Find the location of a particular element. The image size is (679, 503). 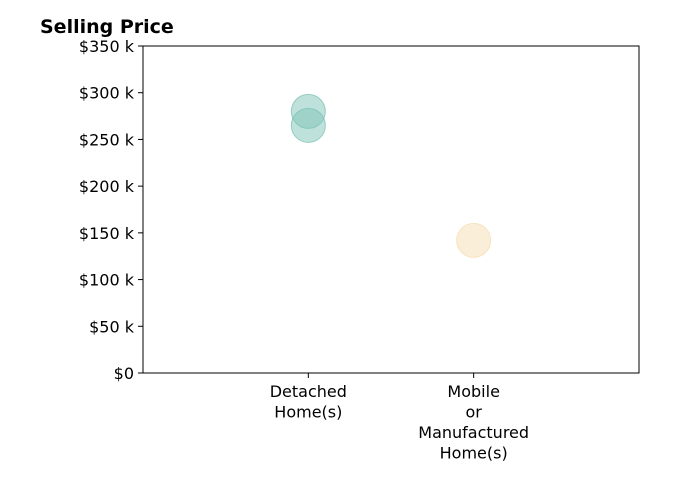

y-tick-label: $0 is located at coordinates (124, 373).